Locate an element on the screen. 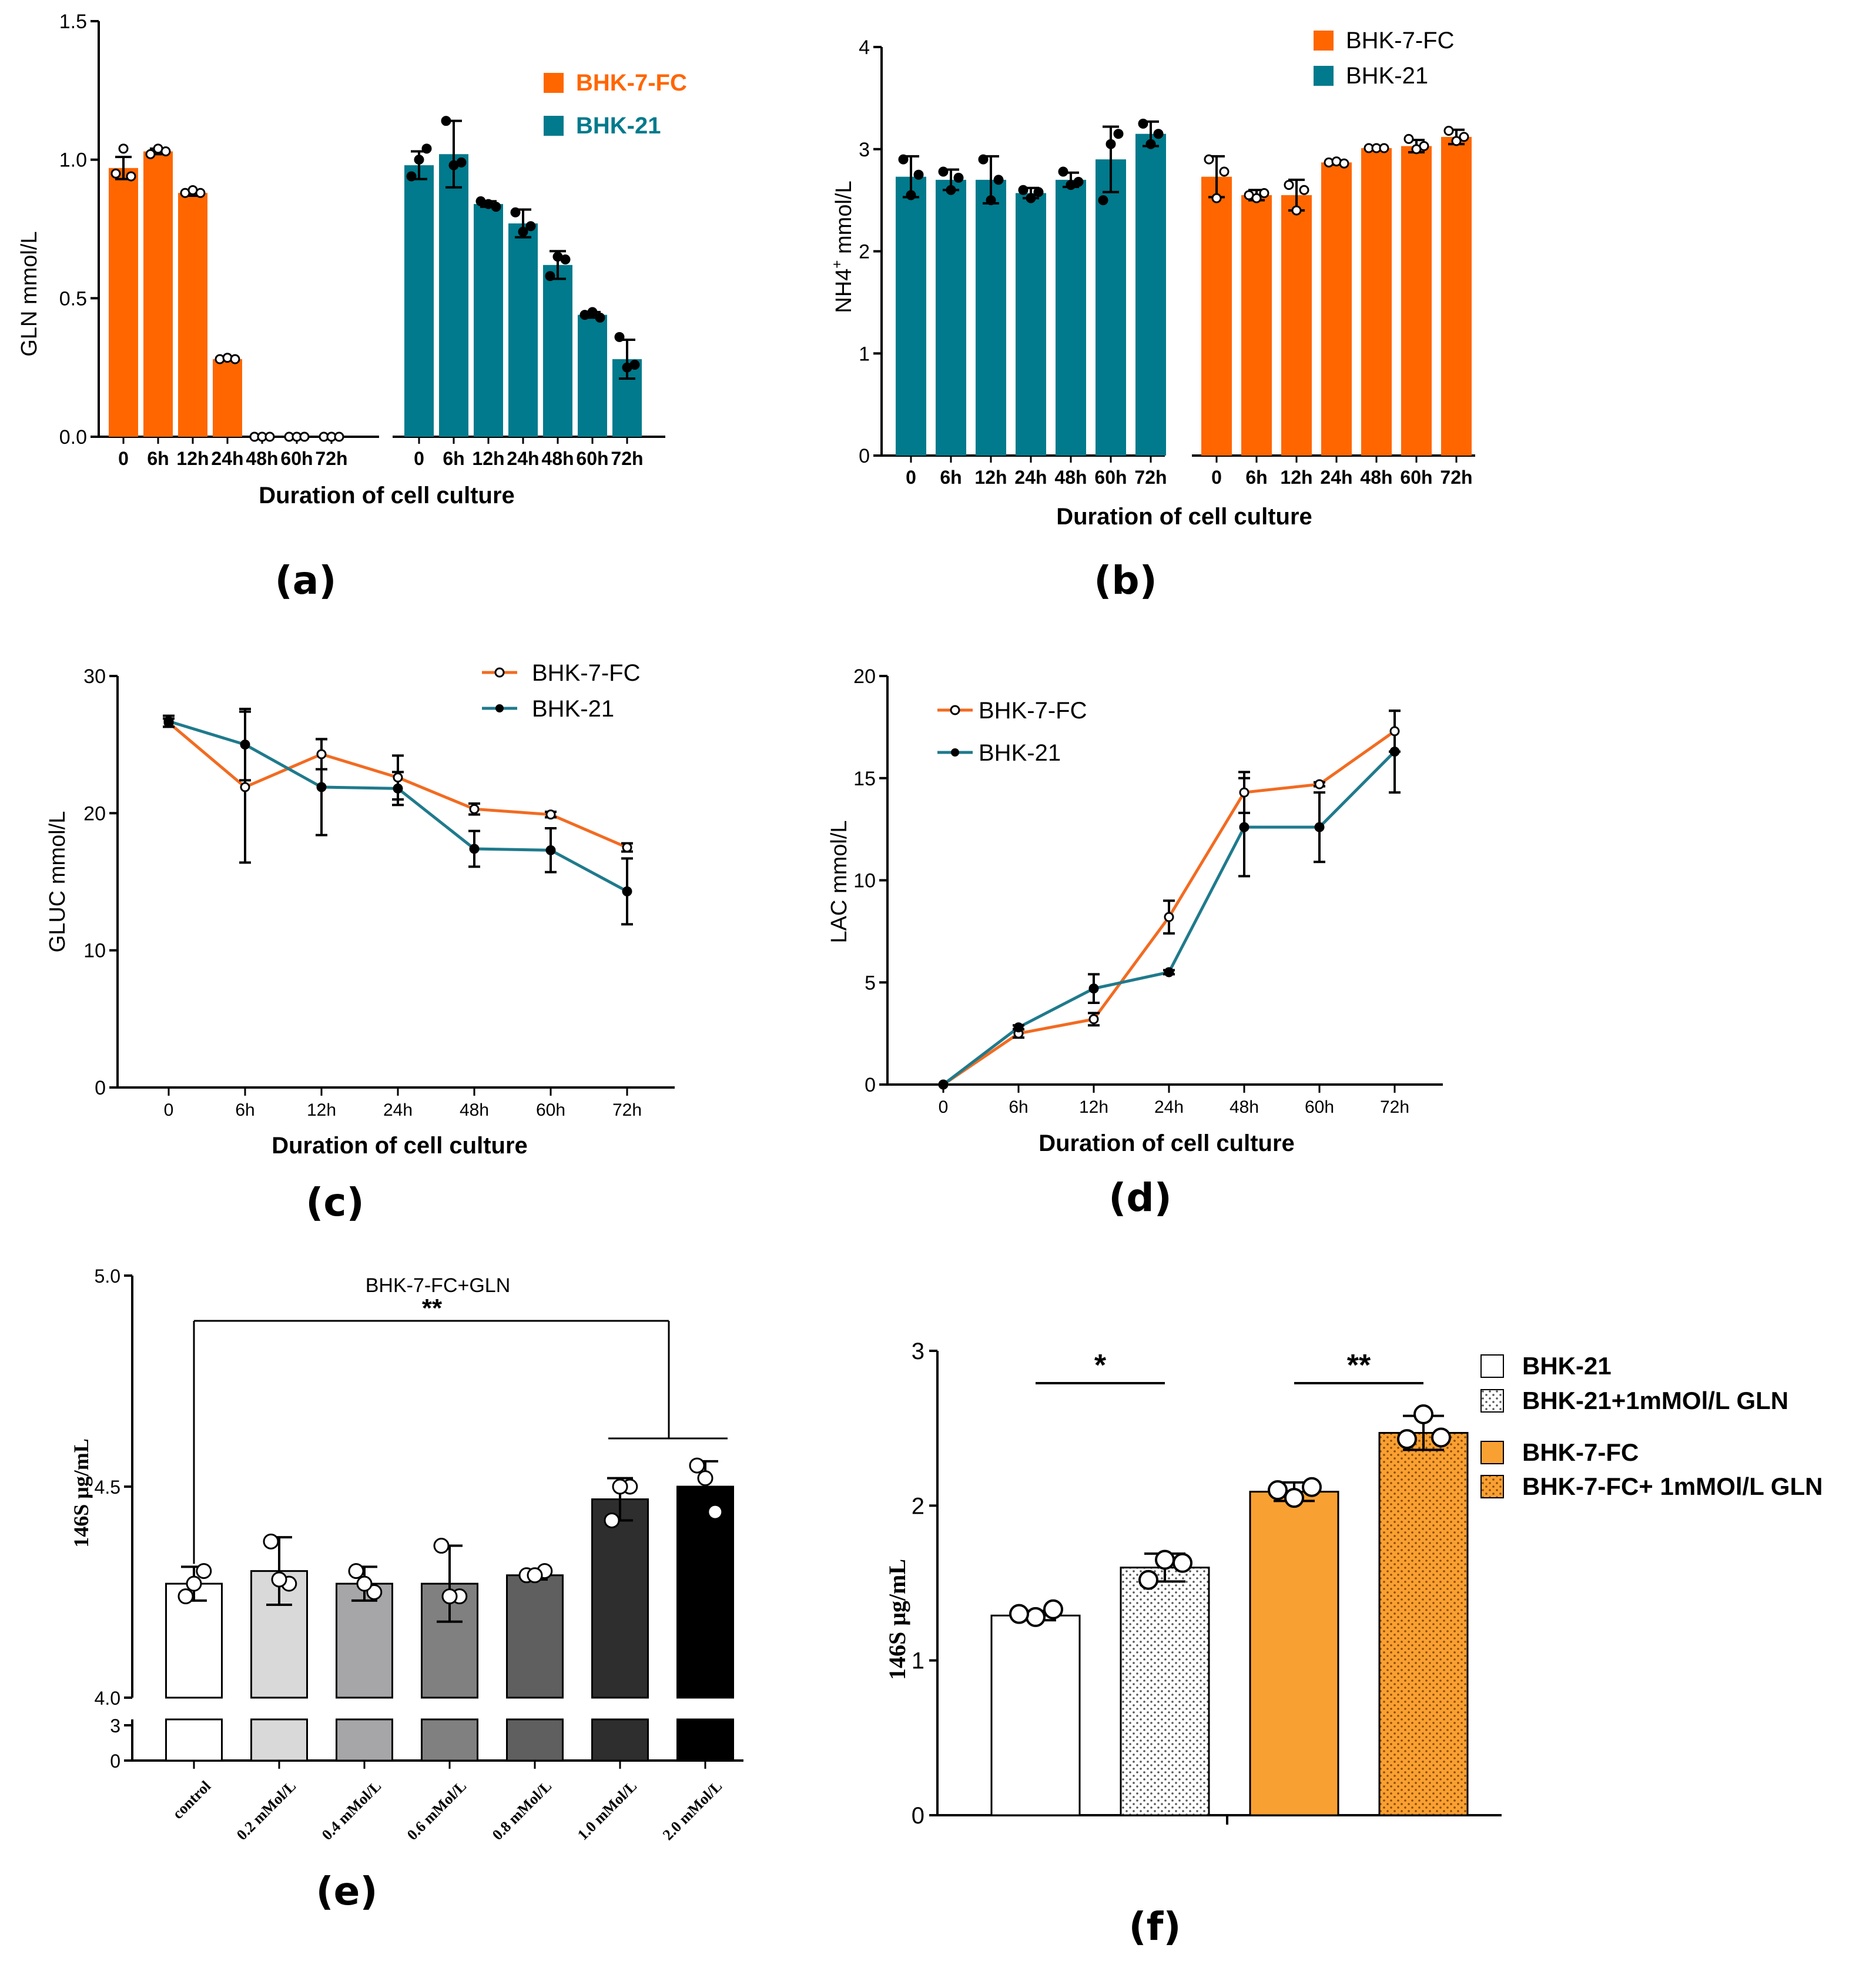  panel-a-legend: BHK-7-FC BHK-21 is located at coordinates (616, 105).